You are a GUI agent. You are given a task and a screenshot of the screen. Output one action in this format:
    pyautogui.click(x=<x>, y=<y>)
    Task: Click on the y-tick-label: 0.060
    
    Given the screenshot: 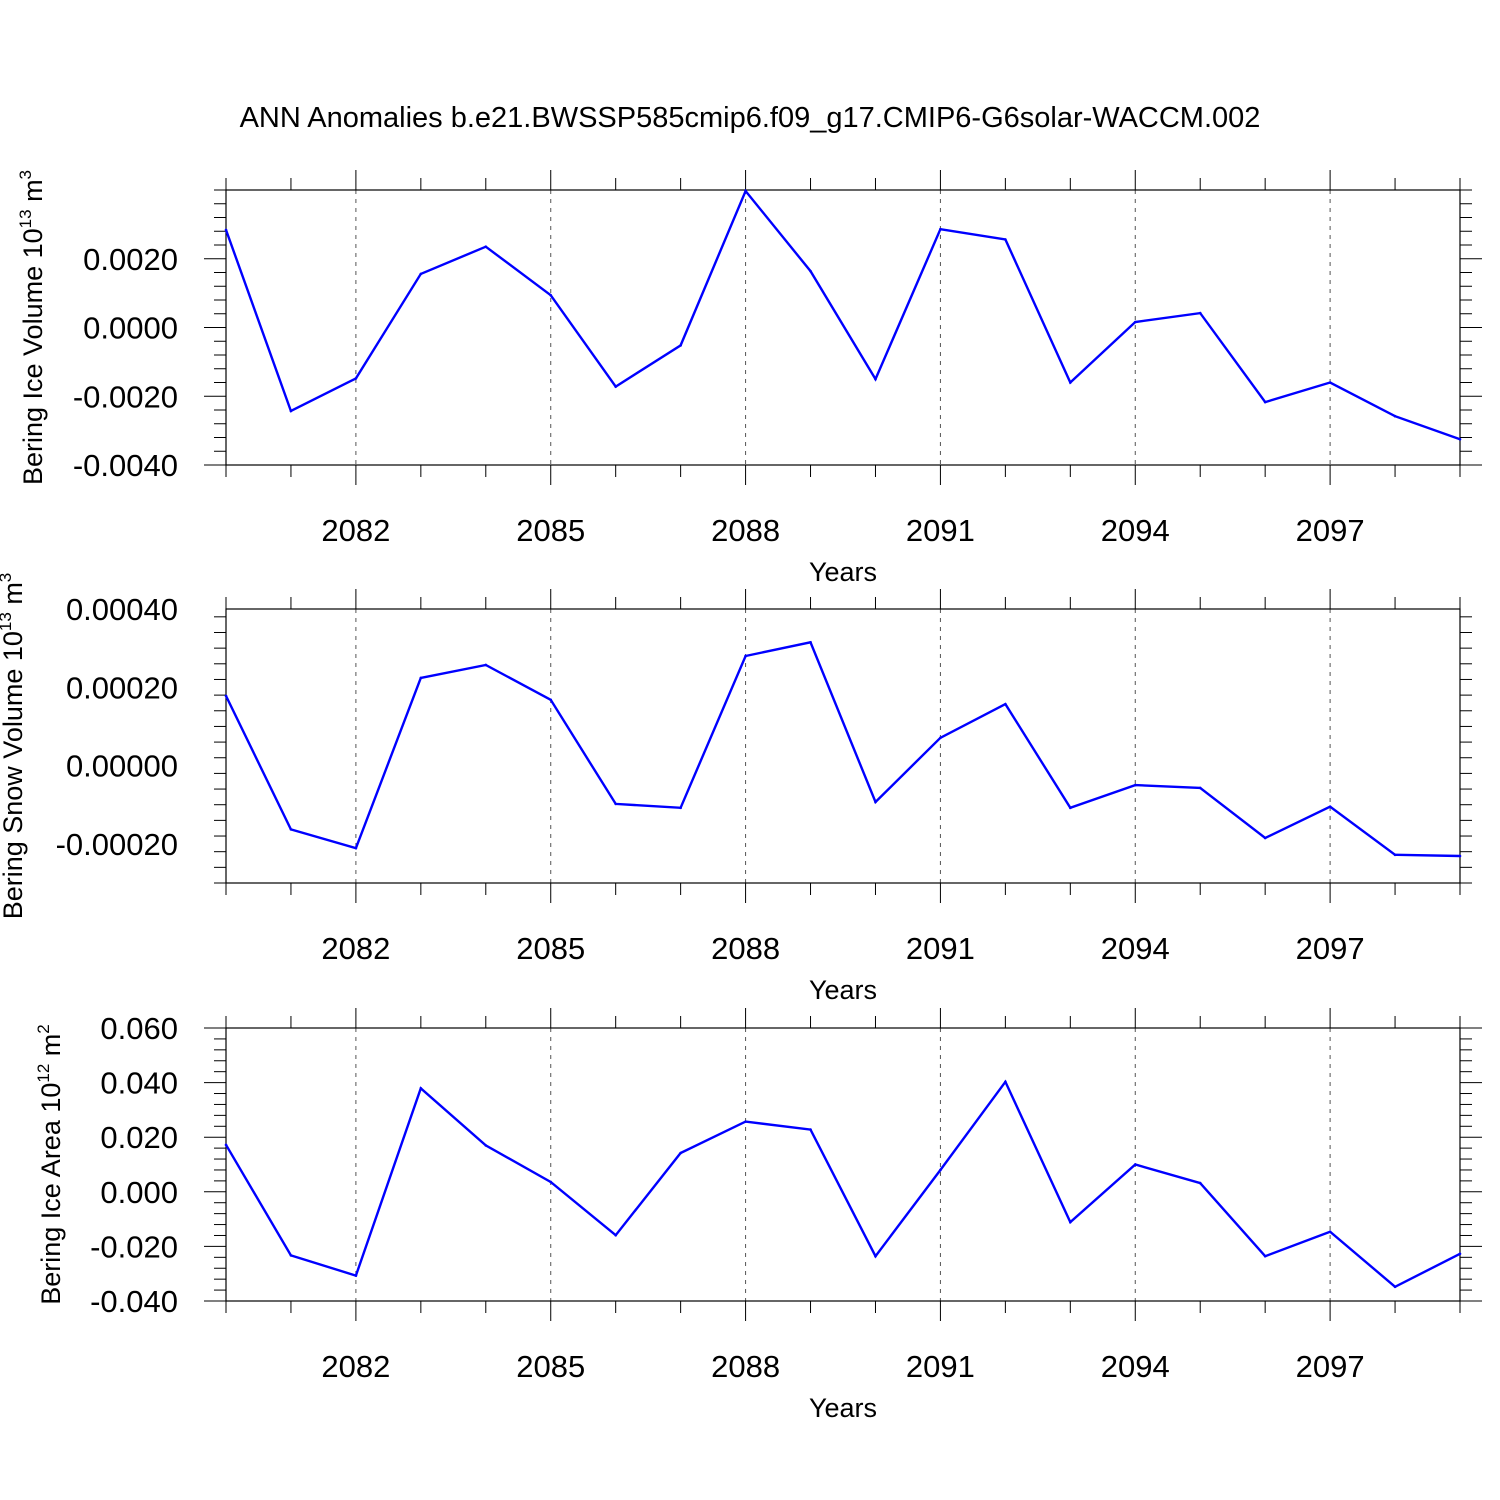 What is the action you would take?
    pyautogui.click(x=139, y=1028)
    